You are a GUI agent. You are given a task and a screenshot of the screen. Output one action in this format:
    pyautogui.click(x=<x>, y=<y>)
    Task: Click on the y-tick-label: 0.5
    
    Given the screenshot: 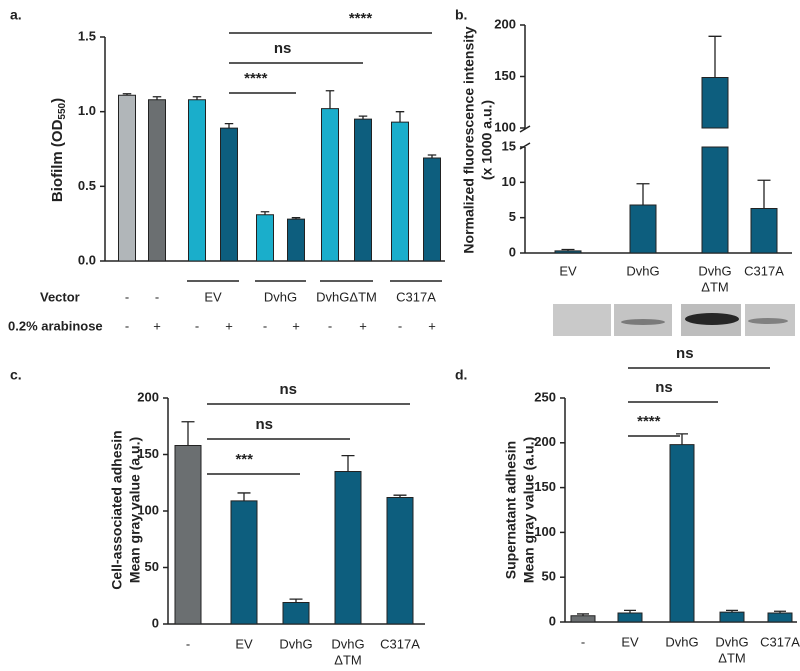 What is the action you would take?
    pyautogui.click(x=87, y=185)
    